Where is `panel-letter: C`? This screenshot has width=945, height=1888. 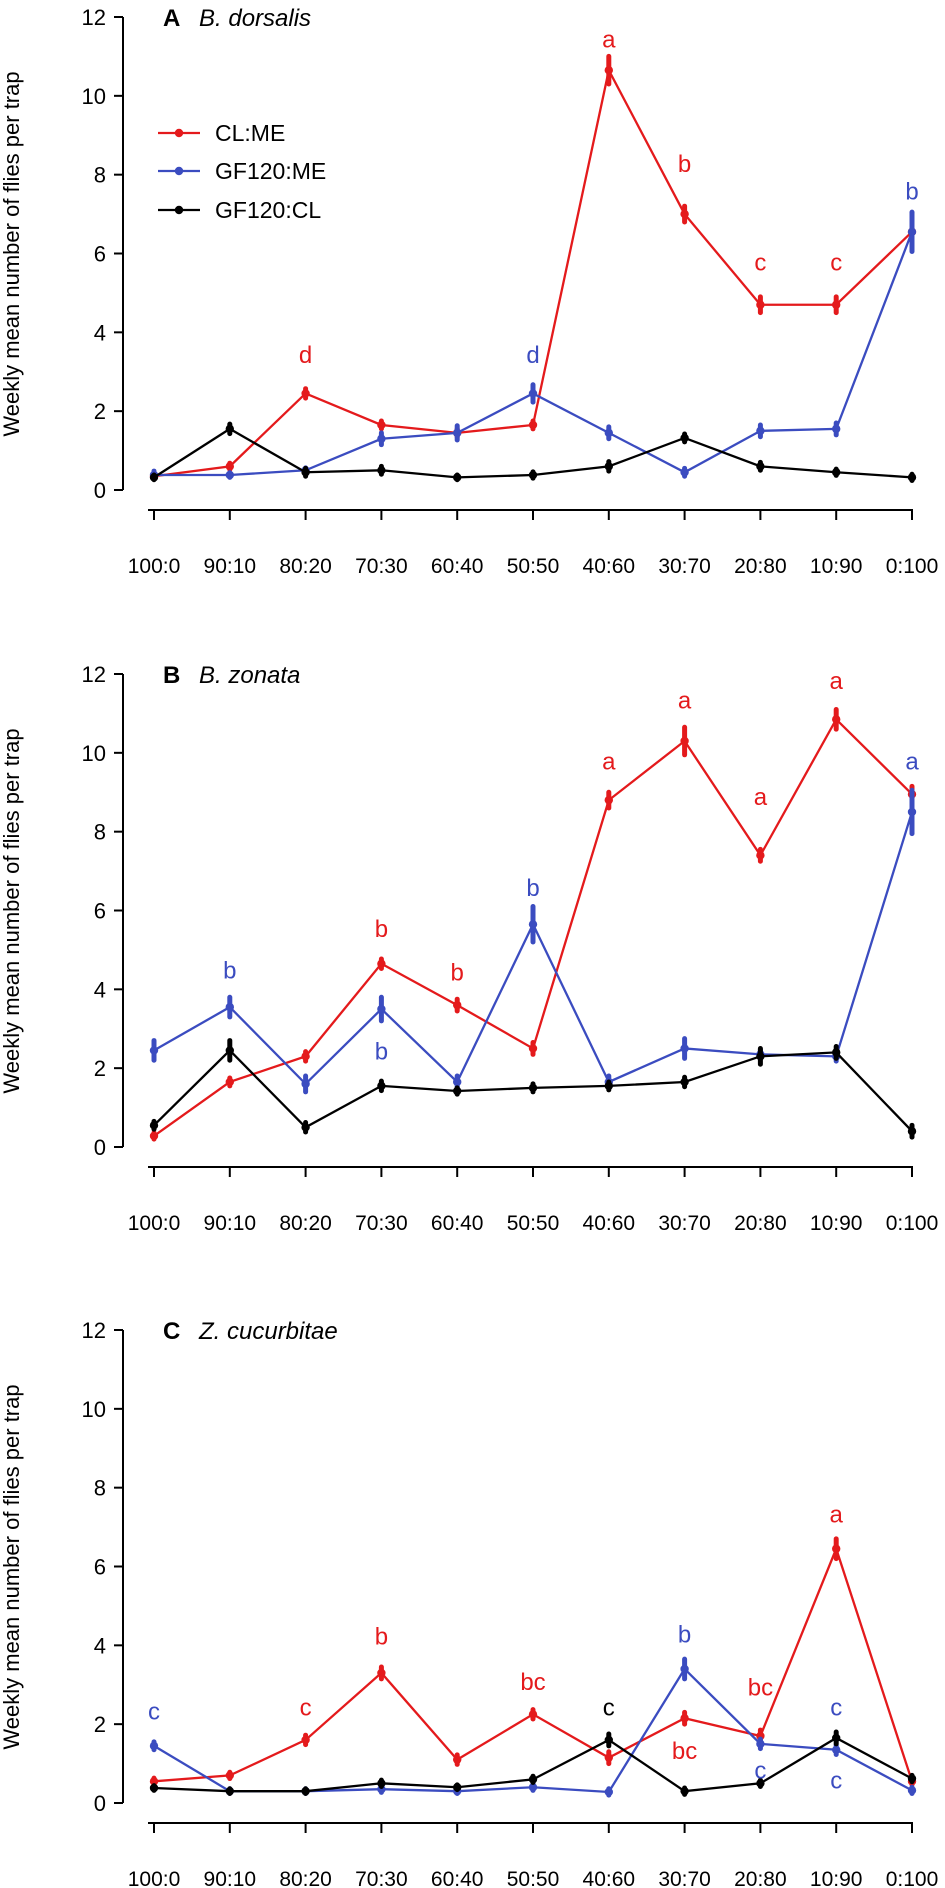 panel-letter: C is located at coordinates (171, 1331).